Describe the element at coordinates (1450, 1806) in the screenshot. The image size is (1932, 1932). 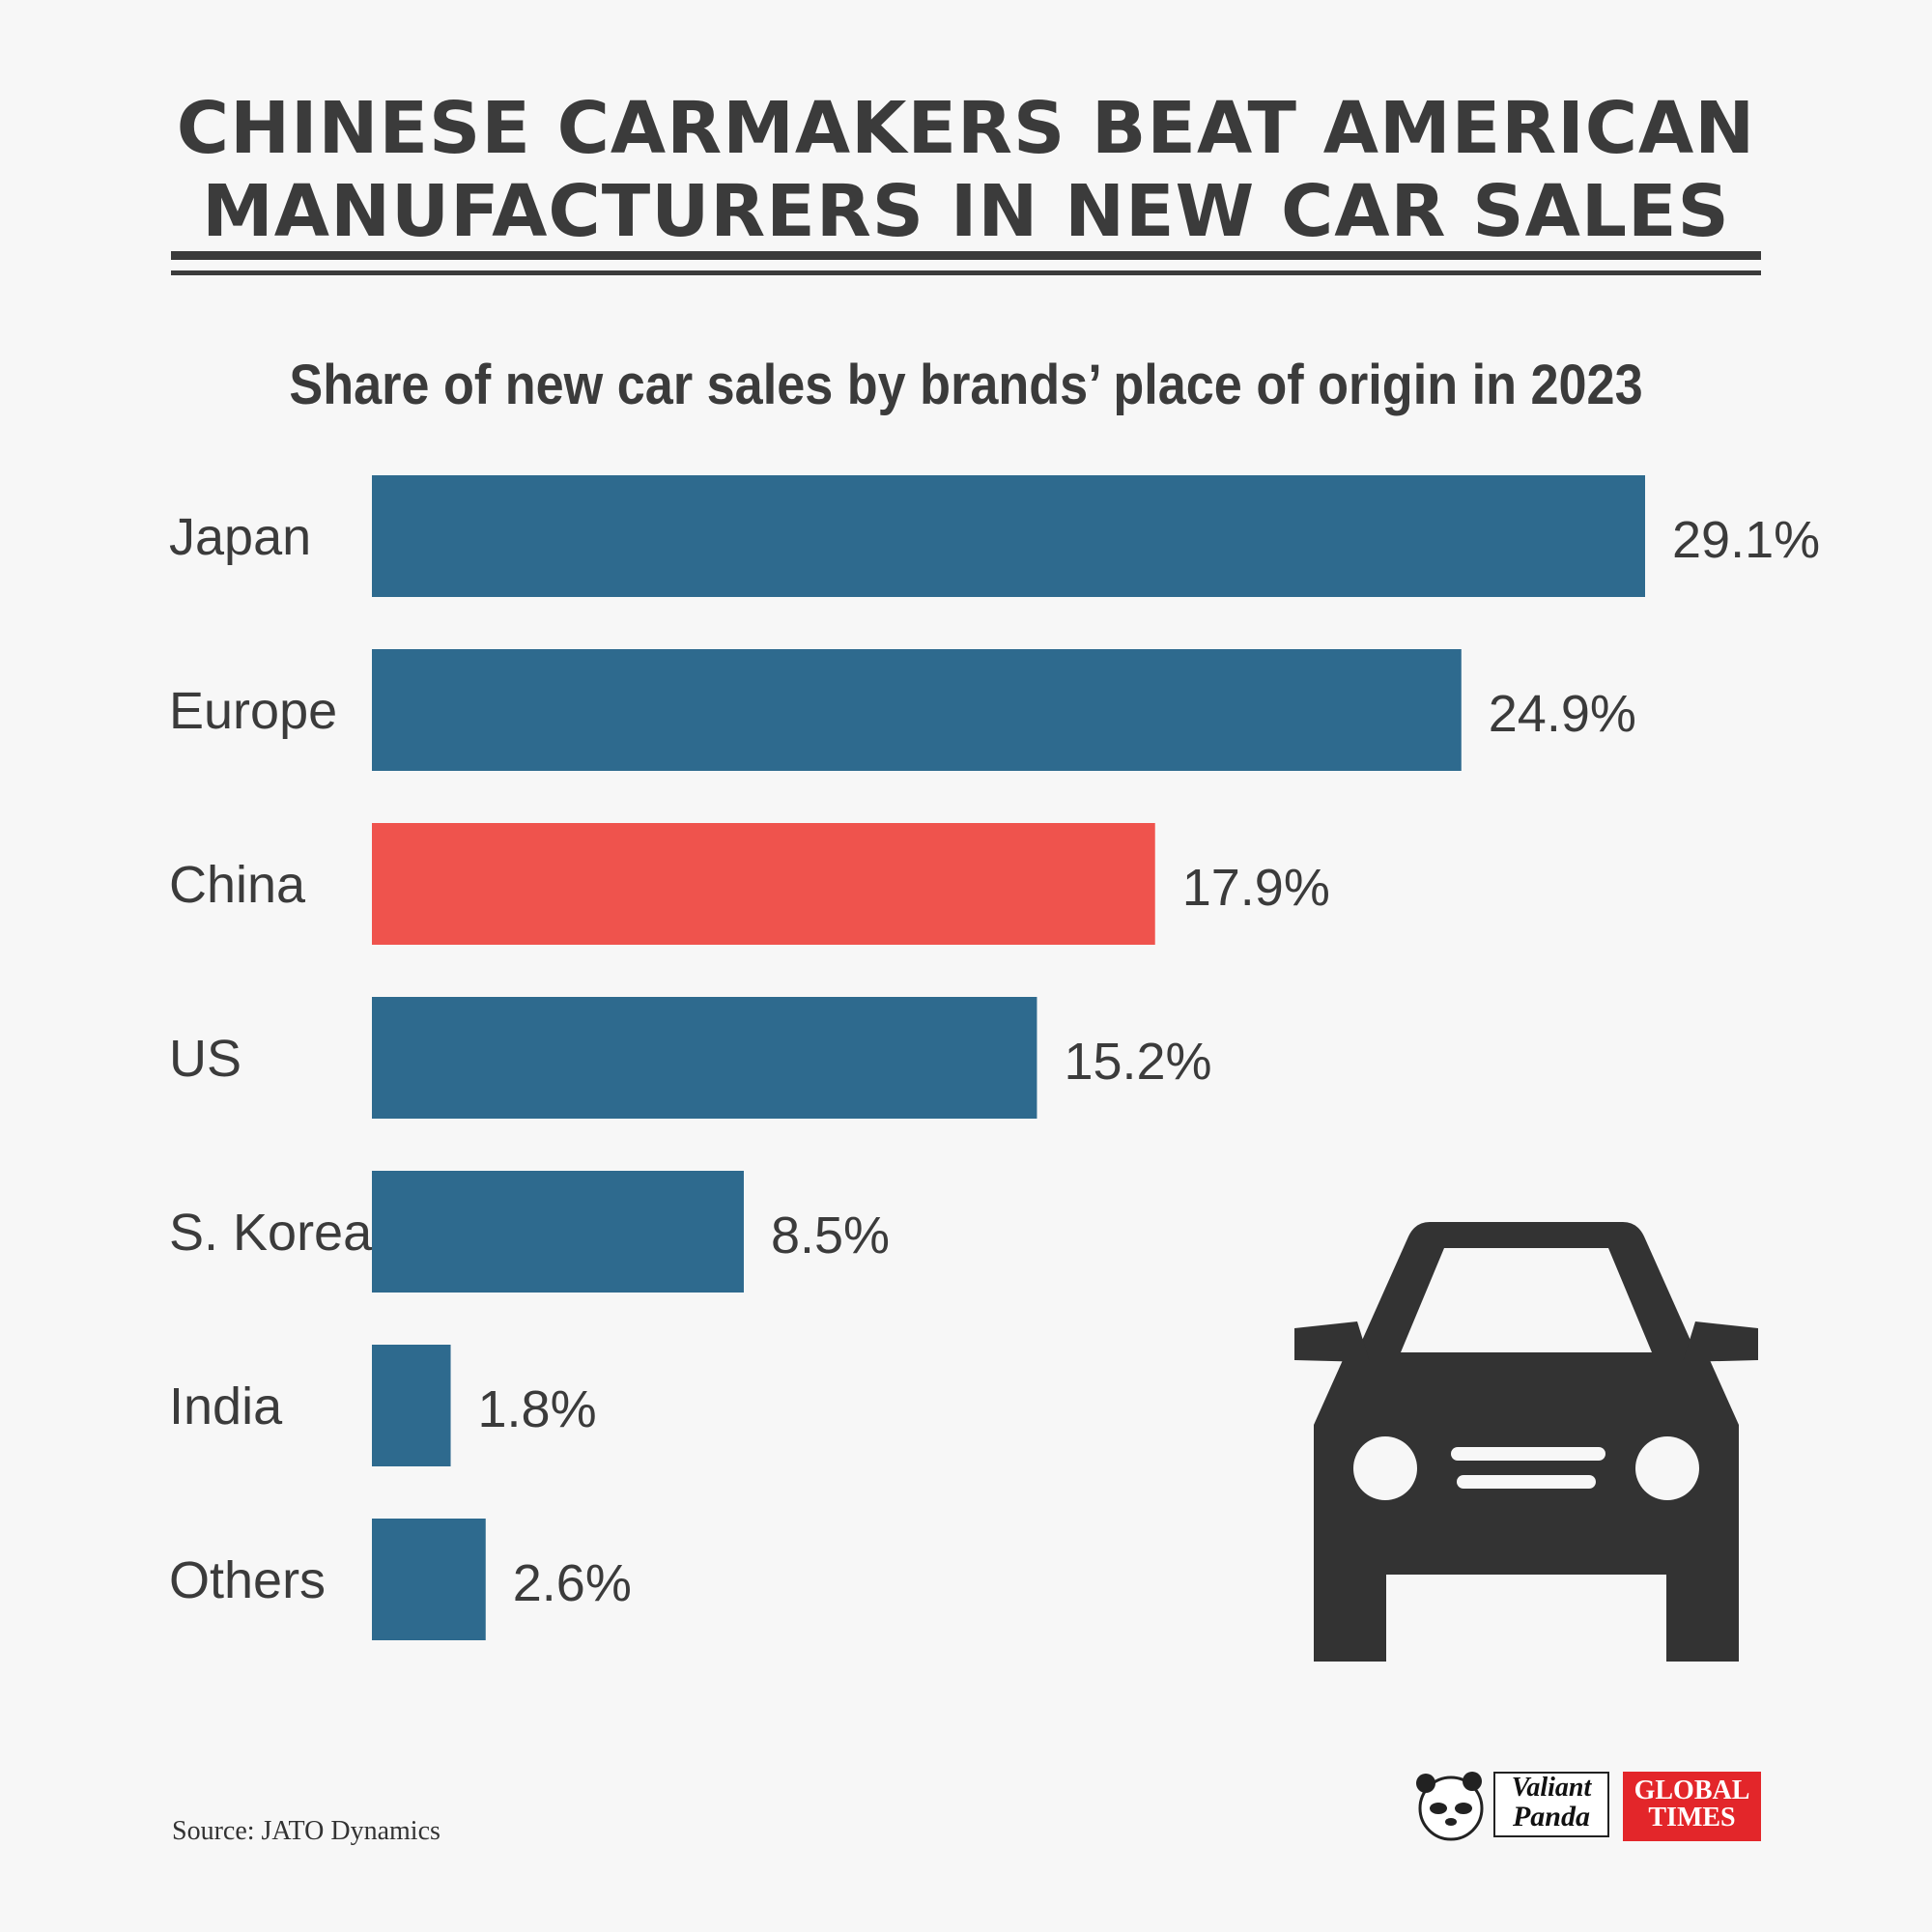
I see `panda-face-icon` at that location.